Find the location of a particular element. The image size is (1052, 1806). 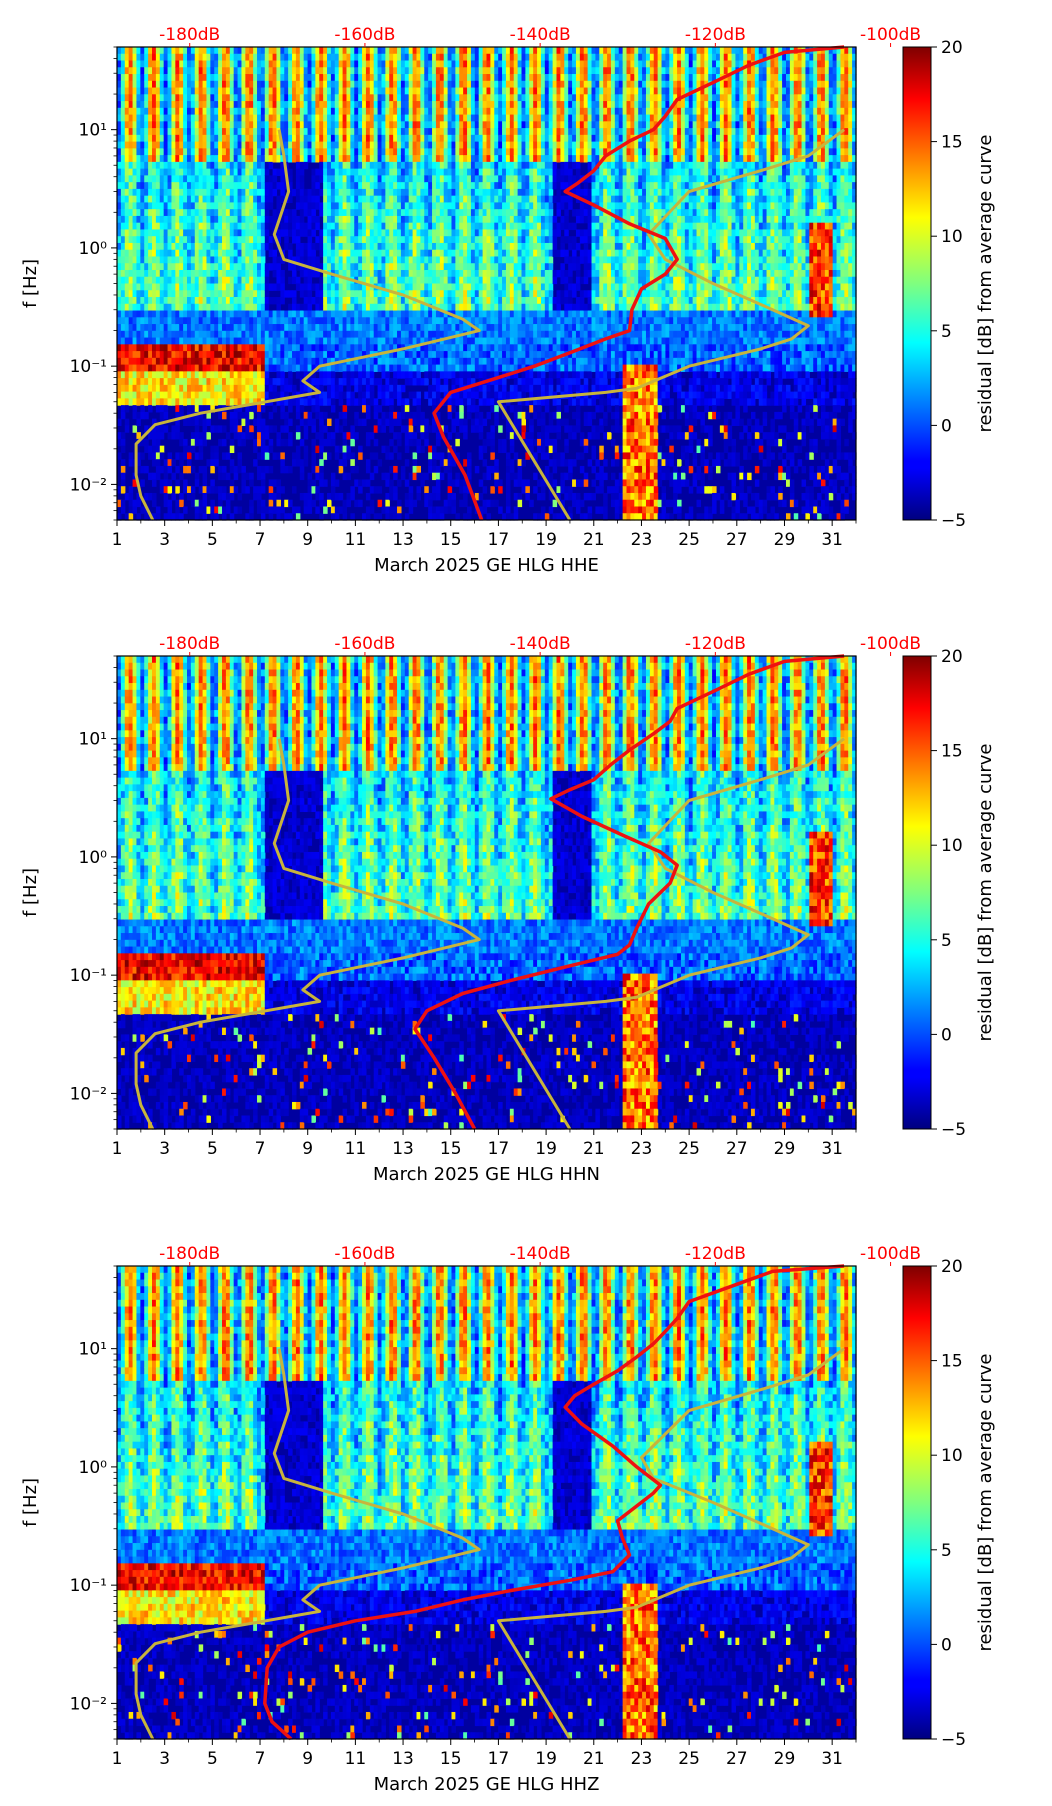

x-axis-label: March 2025 GE HLG HHZ is located at coordinates (487, 1784).